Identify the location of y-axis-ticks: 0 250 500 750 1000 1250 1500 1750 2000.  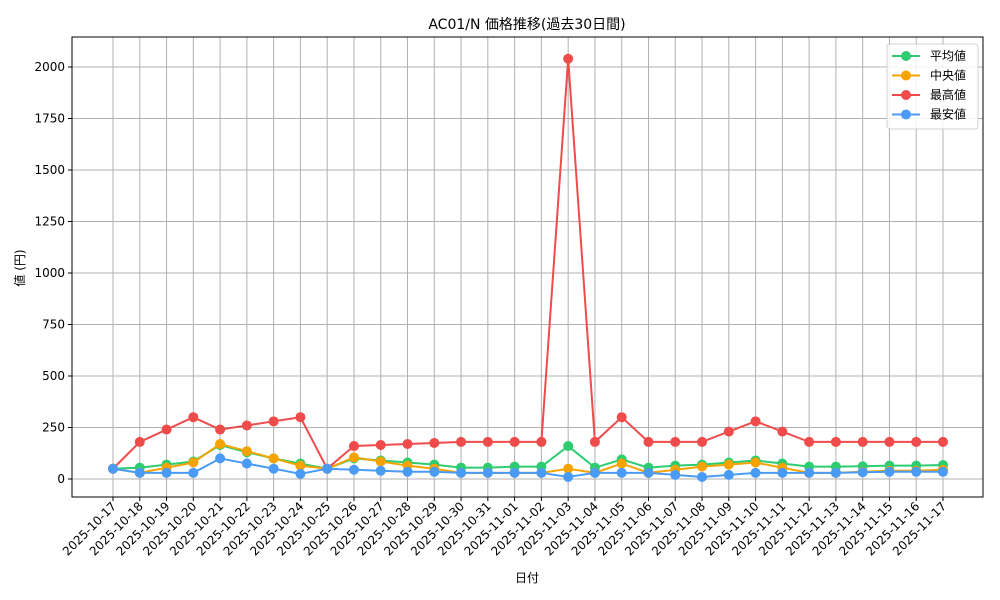
(53, 273).